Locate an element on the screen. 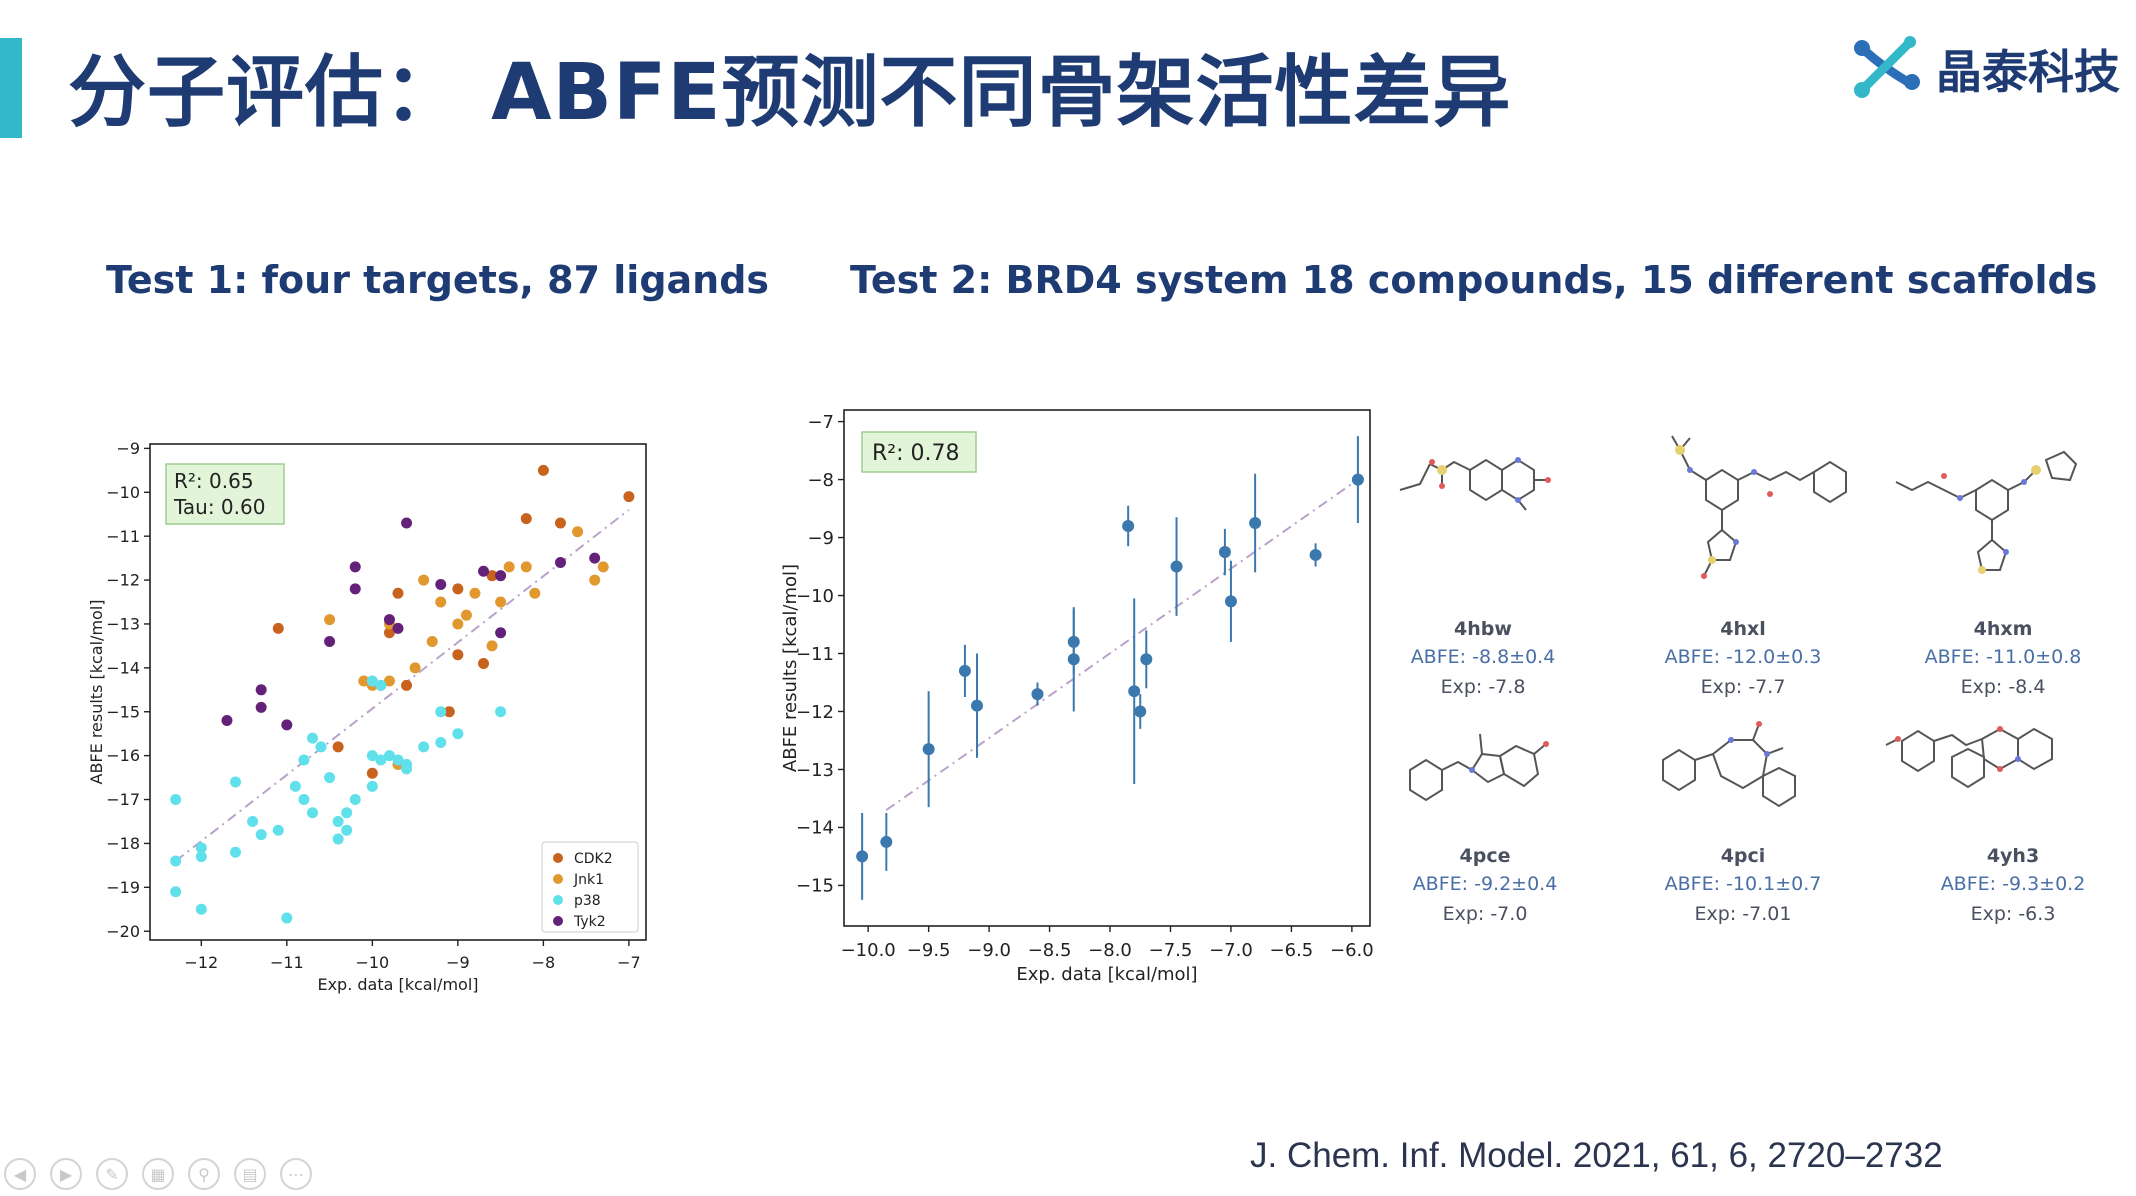 The width and height of the screenshot is (2136, 1196). y-tick-label: −15 is located at coordinates (815, 886).